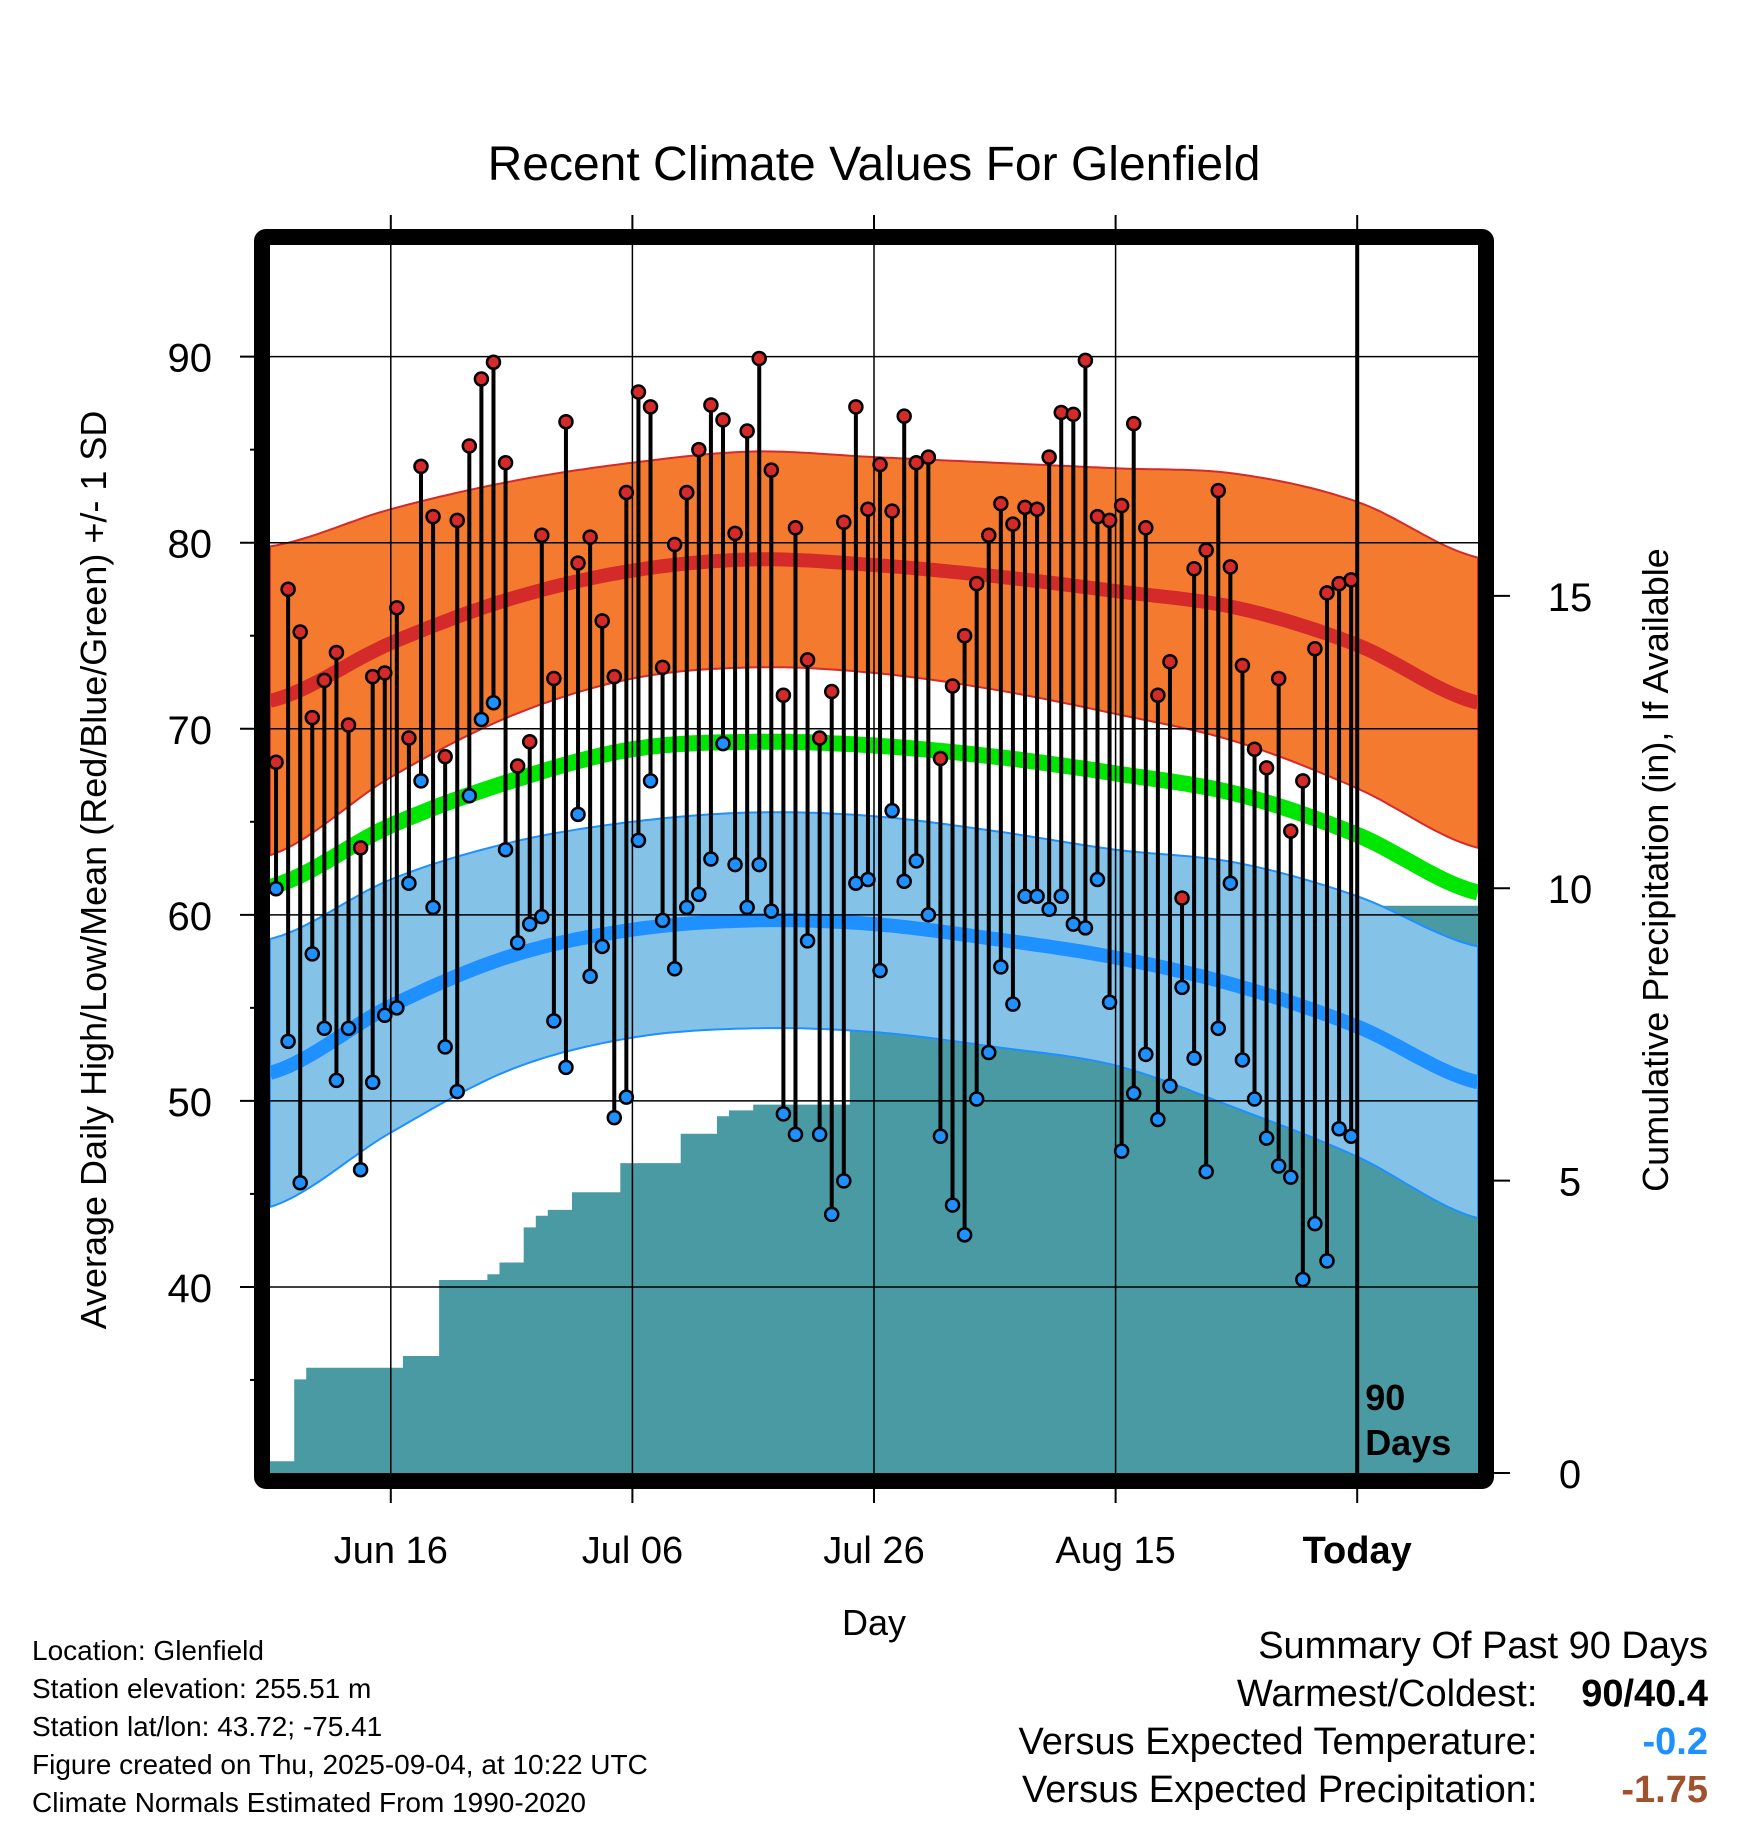 This screenshot has width=1748, height=1828. What do you see at coordinates (190, 545) in the screenshot?
I see `y-tick-label: 80` at bounding box center [190, 545].